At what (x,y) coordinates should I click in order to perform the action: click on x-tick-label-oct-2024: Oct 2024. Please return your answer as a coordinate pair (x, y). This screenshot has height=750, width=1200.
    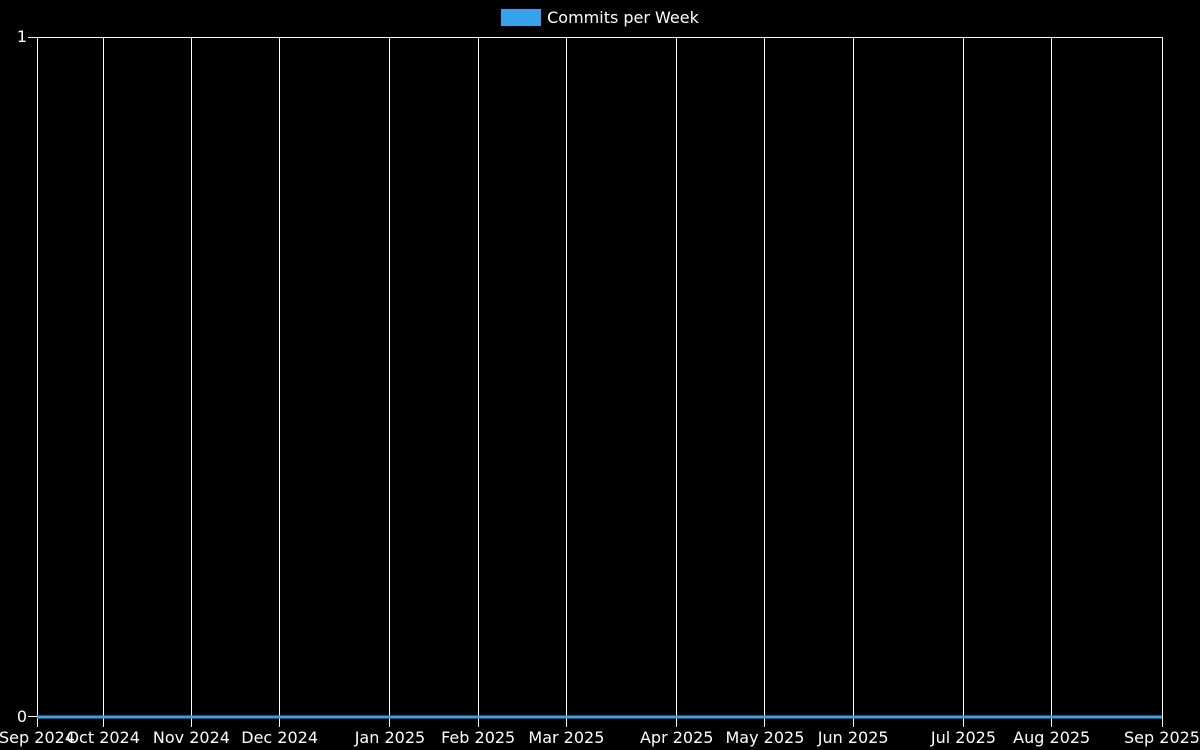
    Looking at the image, I should click on (103, 737).